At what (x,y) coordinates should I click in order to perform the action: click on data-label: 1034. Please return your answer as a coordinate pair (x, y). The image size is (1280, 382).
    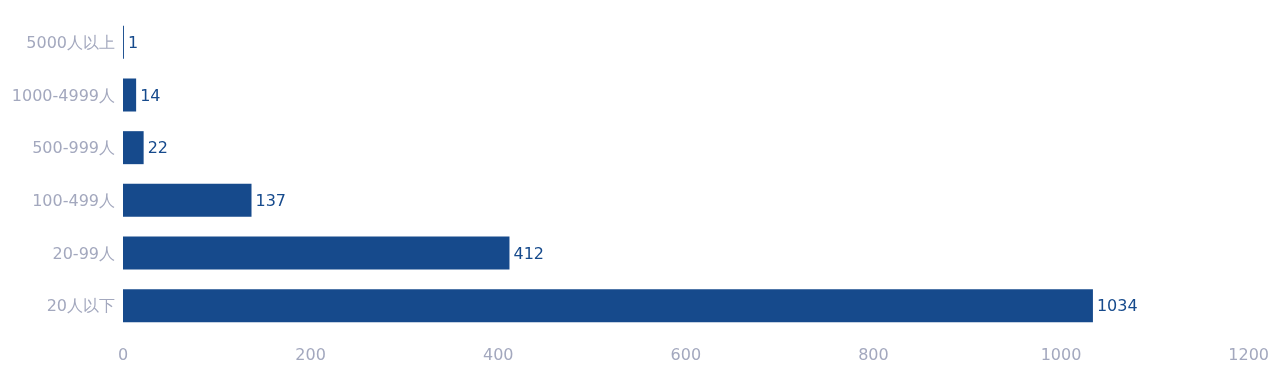
    Looking at the image, I should click on (1117, 306).